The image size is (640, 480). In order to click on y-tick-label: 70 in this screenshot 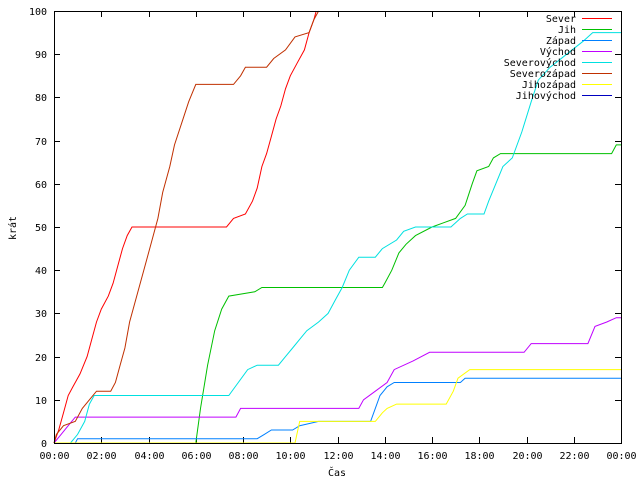, I will do `click(41, 142)`.